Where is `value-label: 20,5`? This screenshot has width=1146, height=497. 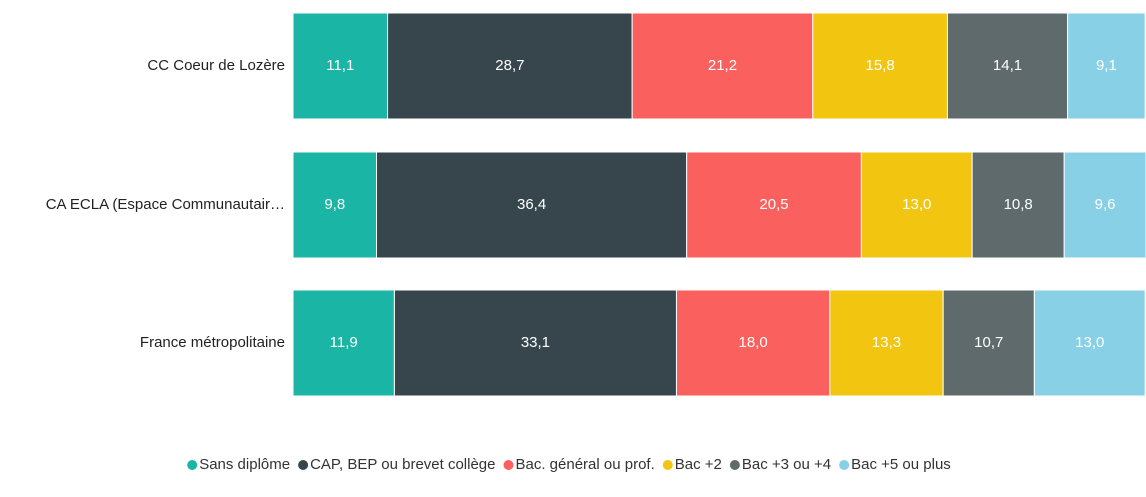 value-label: 20,5 is located at coordinates (773, 204).